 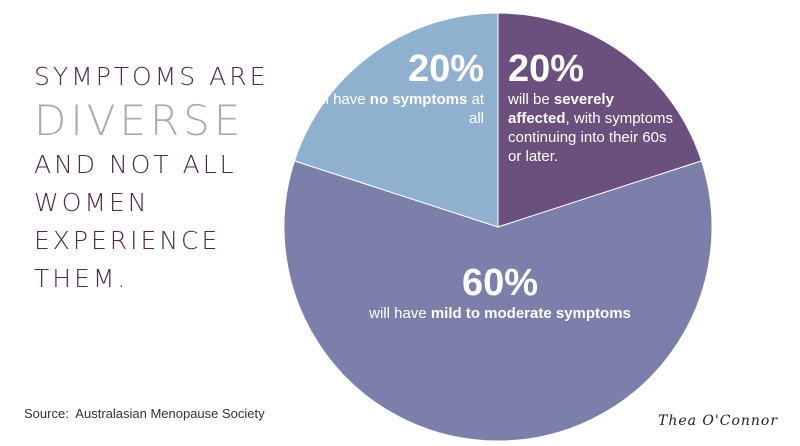 I want to click on headline-line-1: SYMPTOMS ARE, so click(x=151, y=76).